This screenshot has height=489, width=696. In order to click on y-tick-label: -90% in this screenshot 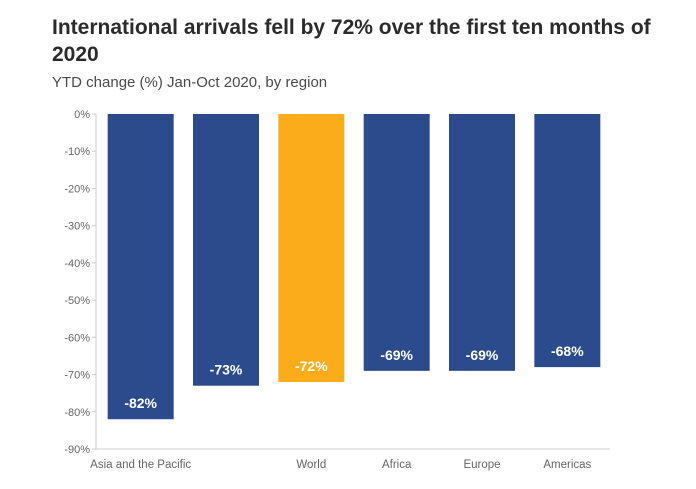, I will do `click(77, 450)`.